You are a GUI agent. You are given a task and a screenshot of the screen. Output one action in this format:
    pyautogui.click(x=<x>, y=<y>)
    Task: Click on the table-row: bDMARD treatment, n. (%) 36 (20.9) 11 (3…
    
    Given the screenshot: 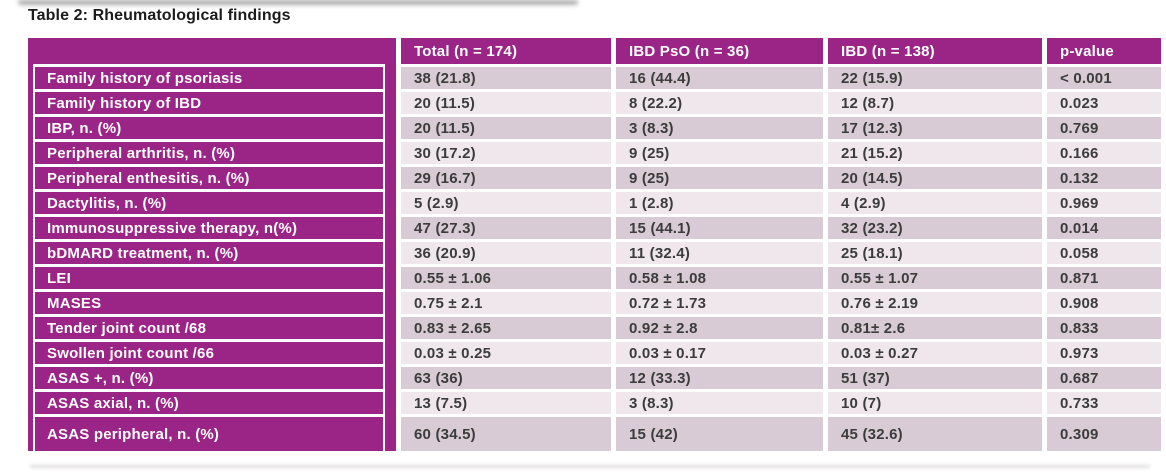 What is the action you would take?
    pyautogui.click(x=594, y=253)
    